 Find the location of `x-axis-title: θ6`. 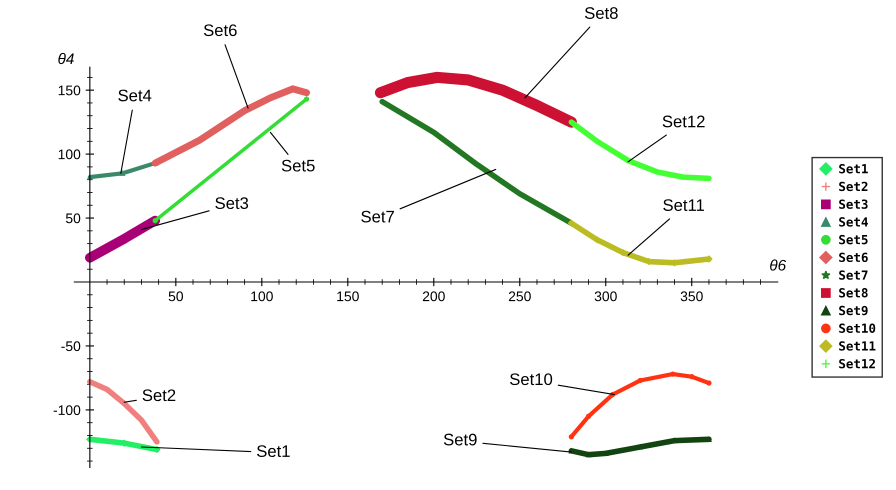

x-axis-title: θ6 is located at coordinates (778, 265).